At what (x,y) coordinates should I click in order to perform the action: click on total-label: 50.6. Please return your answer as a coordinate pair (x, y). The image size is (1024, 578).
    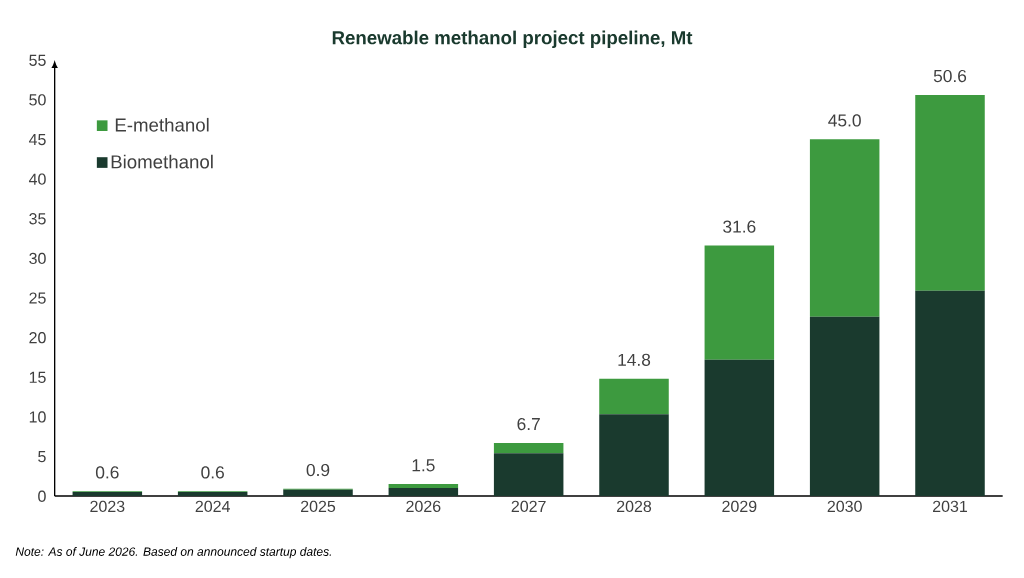
    Looking at the image, I should click on (950, 76).